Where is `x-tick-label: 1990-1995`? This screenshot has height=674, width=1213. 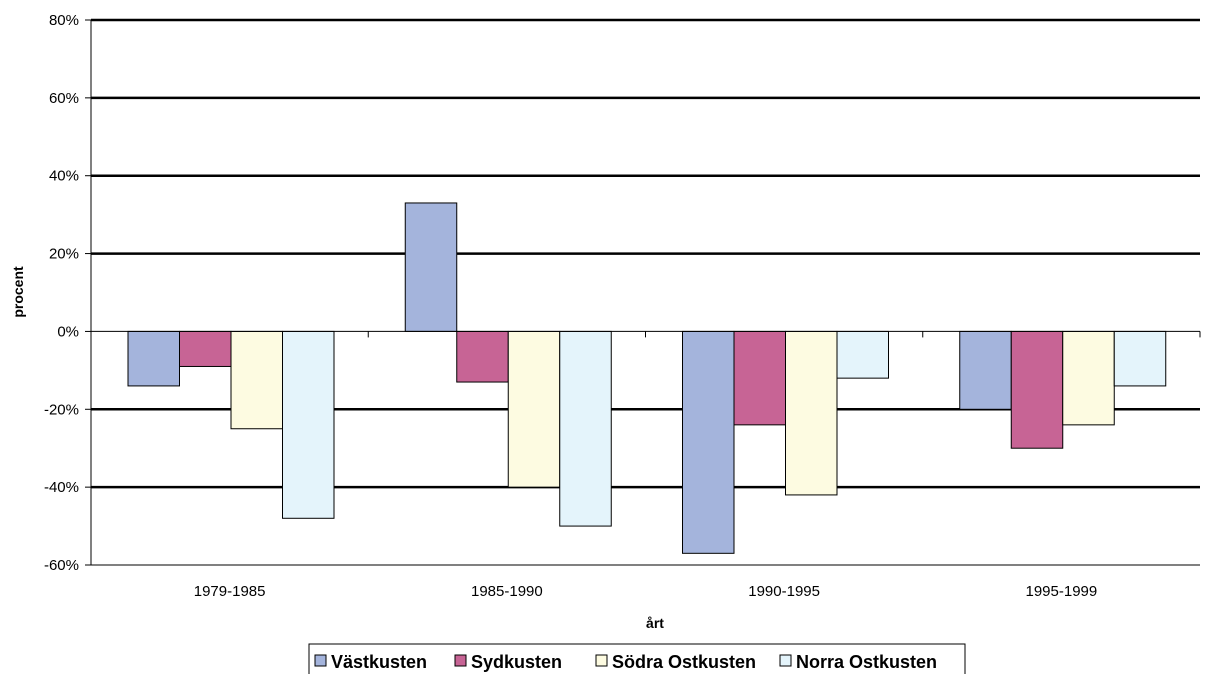
x-tick-label: 1990-1995 is located at coordinates (784, 591).